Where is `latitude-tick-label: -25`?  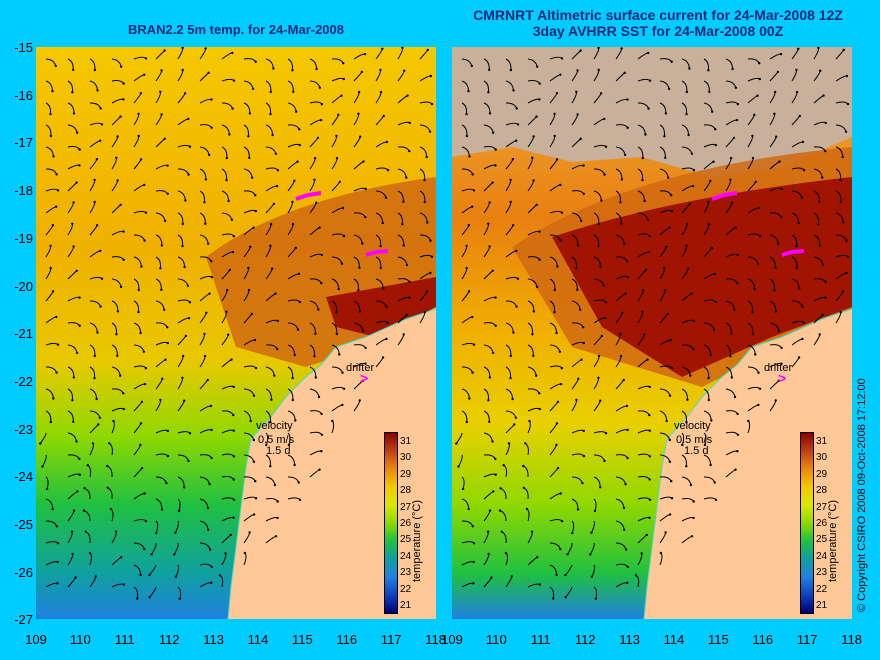
latitude-tick-label: -25 is located at coordinates (23, 524).